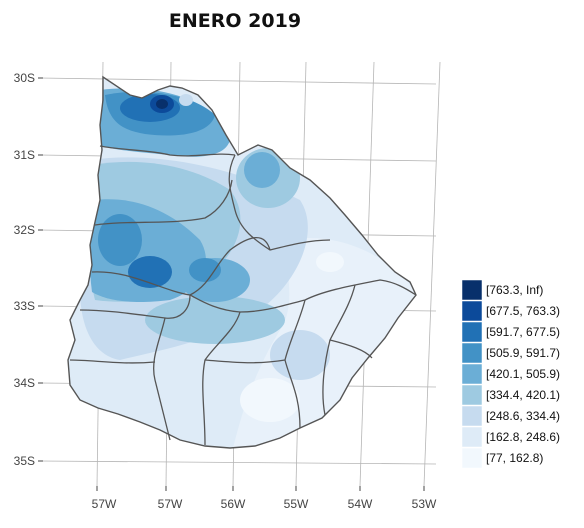  I want to click on border-east-south, so click(326, 377).